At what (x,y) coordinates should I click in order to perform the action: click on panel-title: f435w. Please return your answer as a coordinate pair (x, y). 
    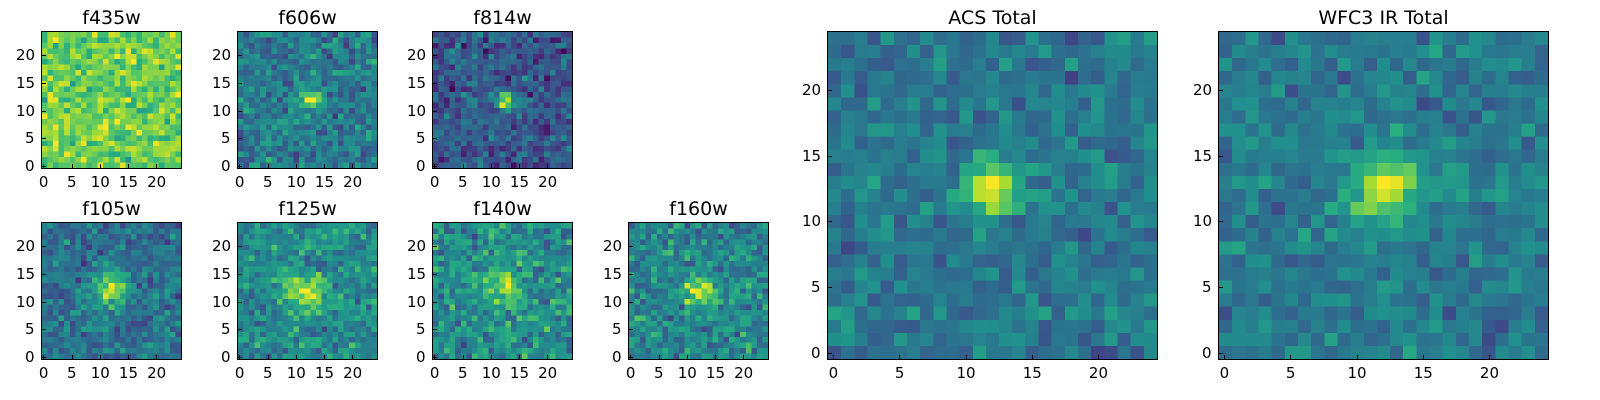
    Looking at the image, I should click on (111, 18).